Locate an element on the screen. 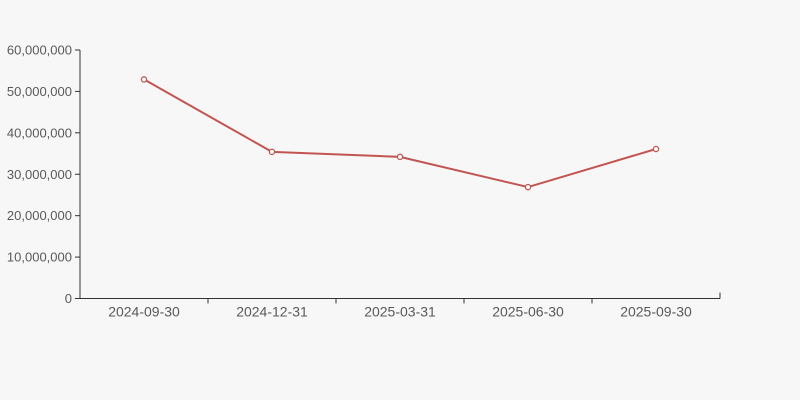  x-axis-label: 2025-03-31 is located at coordinates (400, 312).